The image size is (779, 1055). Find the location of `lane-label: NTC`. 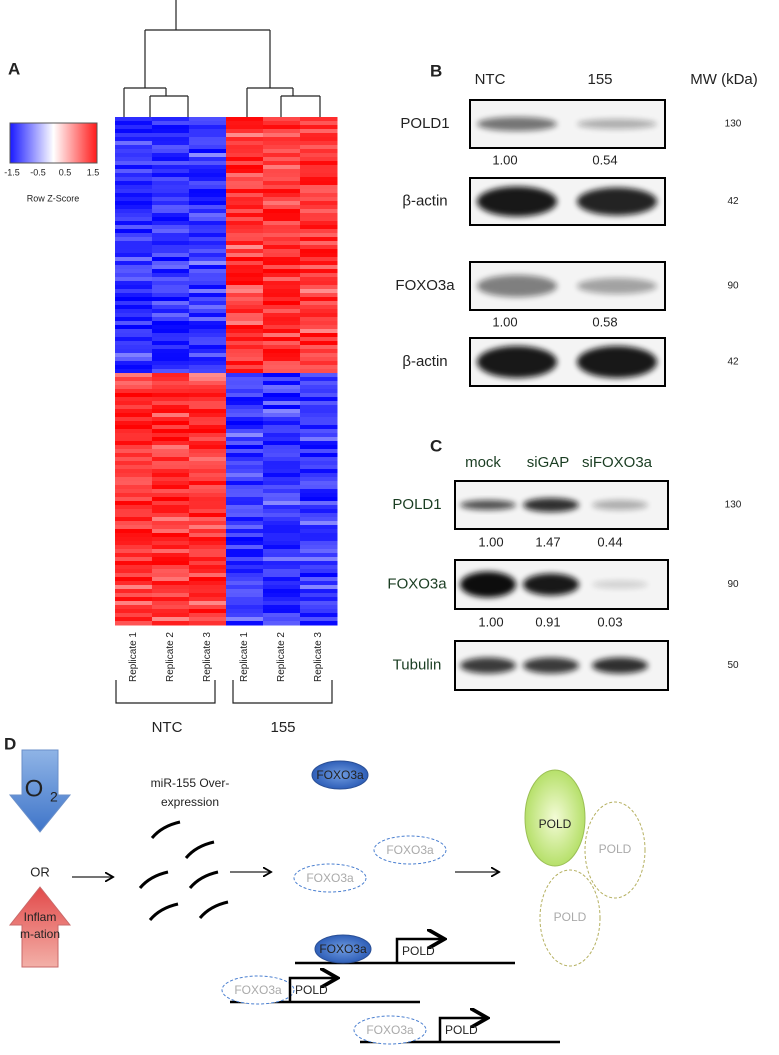

lane-label: NTC is located at coordinates (490, 79).